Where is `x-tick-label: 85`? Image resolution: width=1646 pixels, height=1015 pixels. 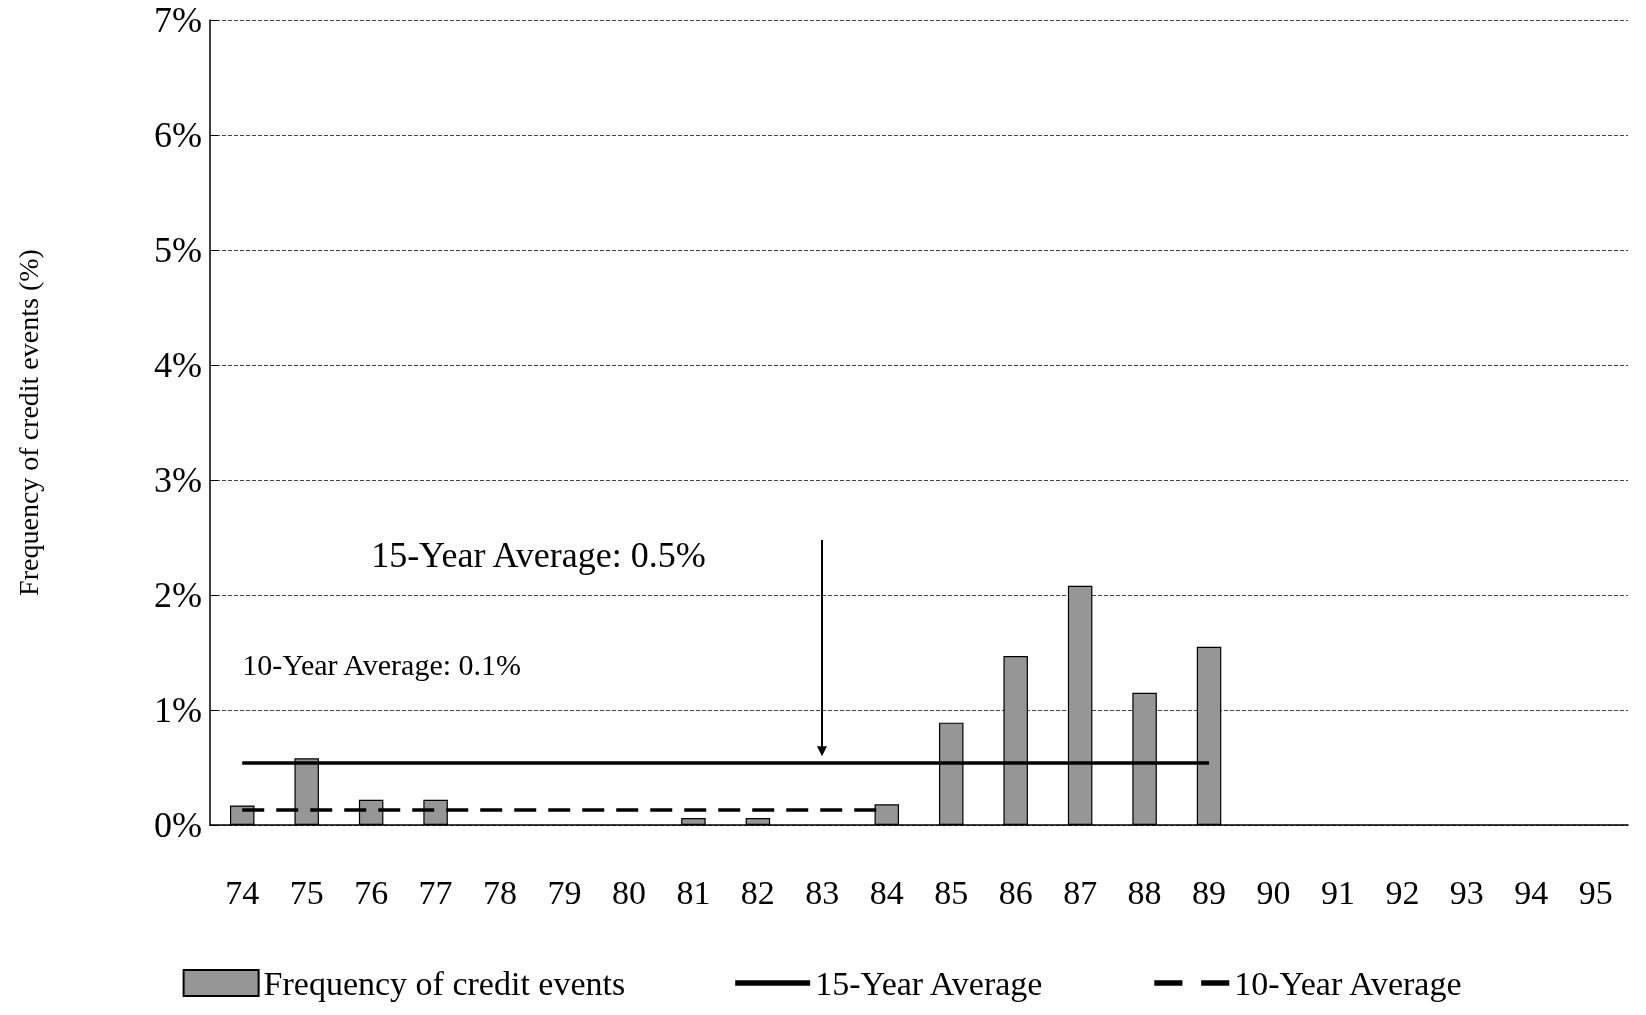 x-tick-label: 85 is located at coordinates (951, 892).